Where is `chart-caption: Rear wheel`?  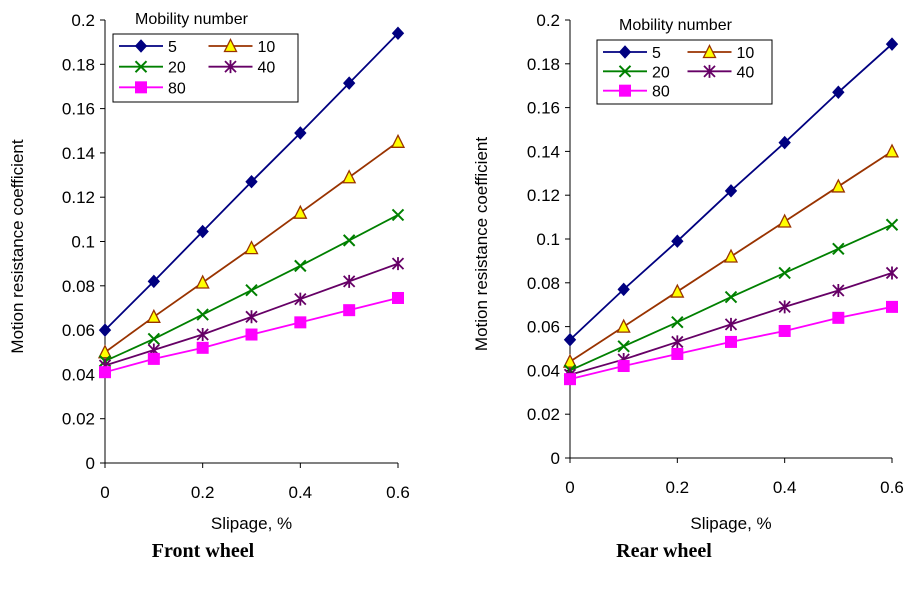 chart-caption: Rear wheel is located at coordinates (664, 551).